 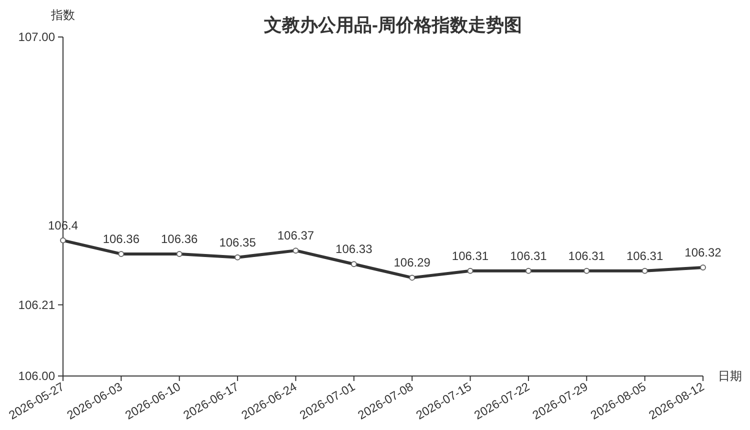 I want to click on data-label: 106.29, so click(x=412, y=263).